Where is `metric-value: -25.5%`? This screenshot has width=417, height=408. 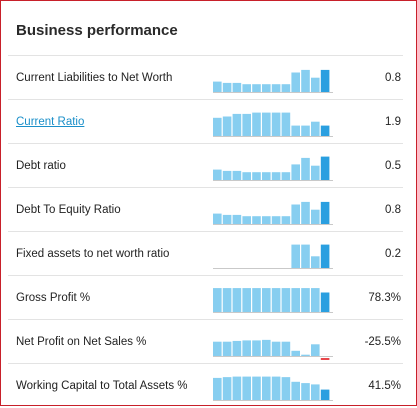
metric-value: -25.5% is located at coordinates (382, 342).